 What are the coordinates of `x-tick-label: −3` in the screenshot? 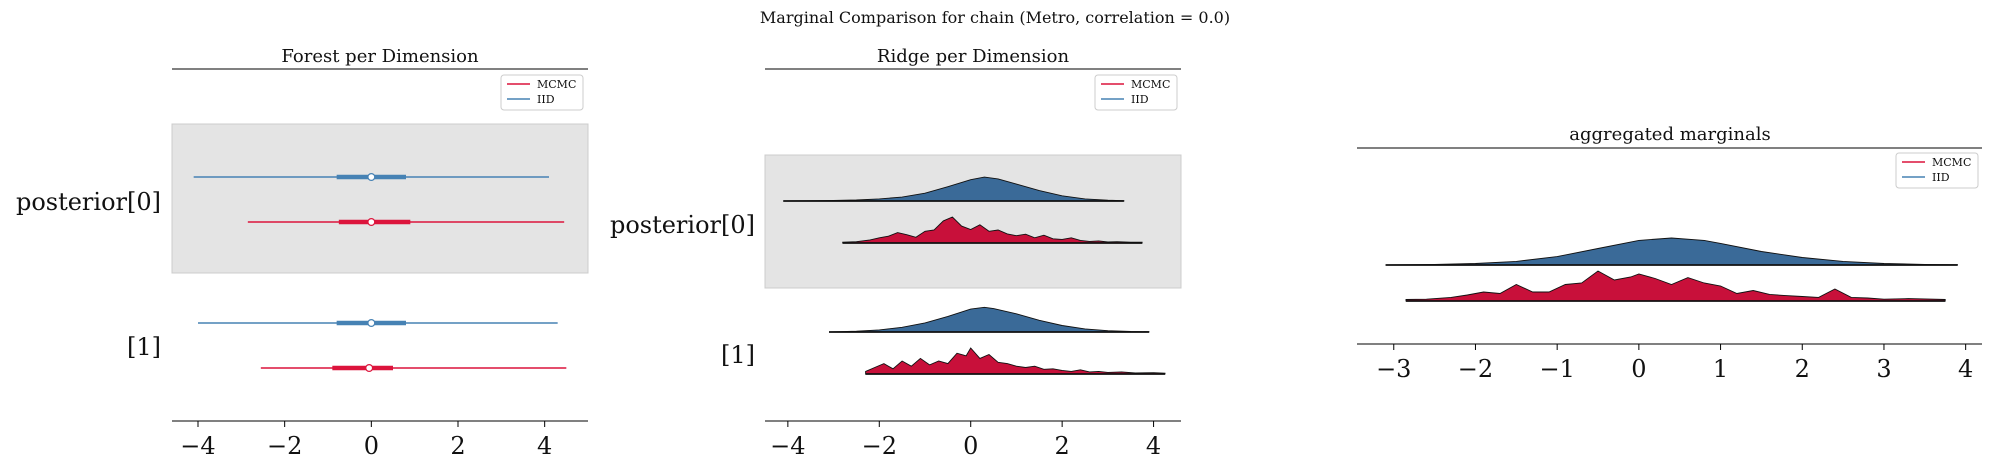 It's located at (1393, 369).